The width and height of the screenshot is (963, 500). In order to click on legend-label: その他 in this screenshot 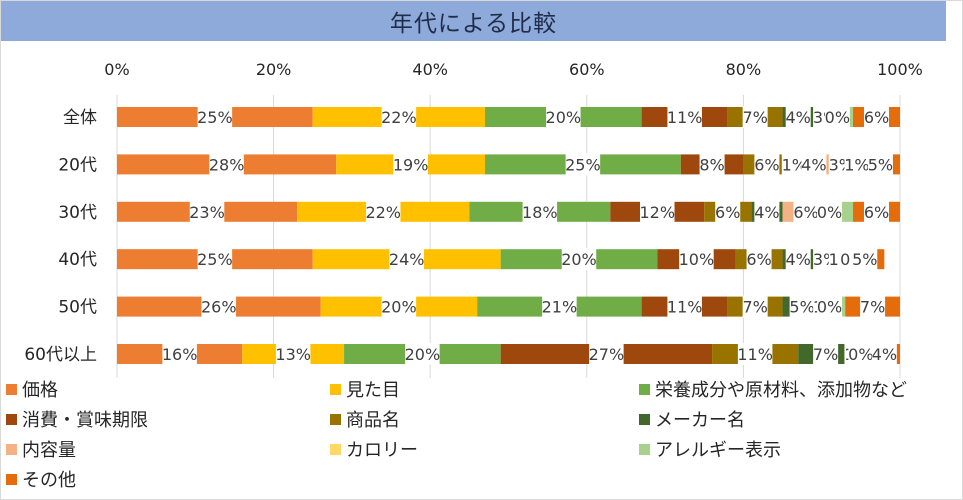, I will do `click(49, 480)`.